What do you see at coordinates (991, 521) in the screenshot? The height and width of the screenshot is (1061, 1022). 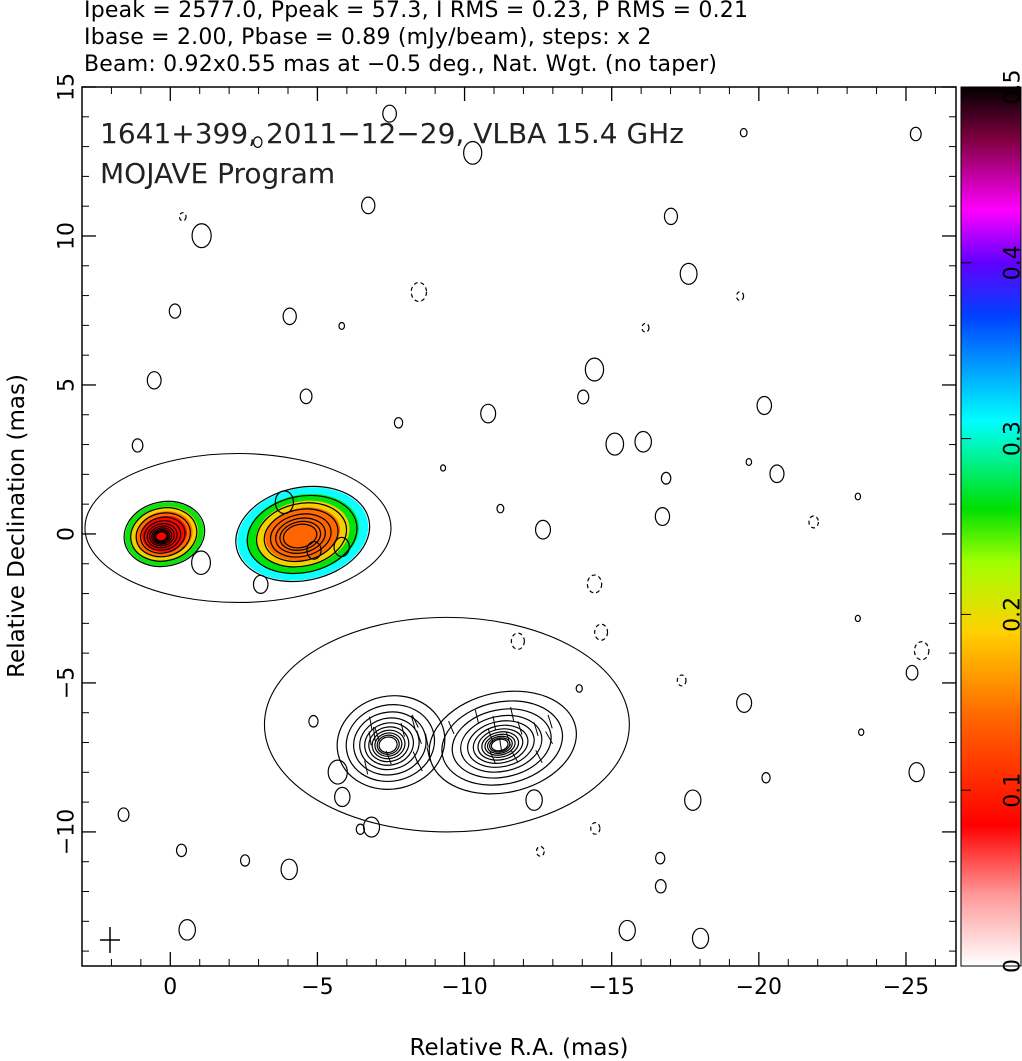 I see `colorbar-ticks: 0 0.1 0.2 0.3 0.4 0.5` at bounding box center [991, 521].